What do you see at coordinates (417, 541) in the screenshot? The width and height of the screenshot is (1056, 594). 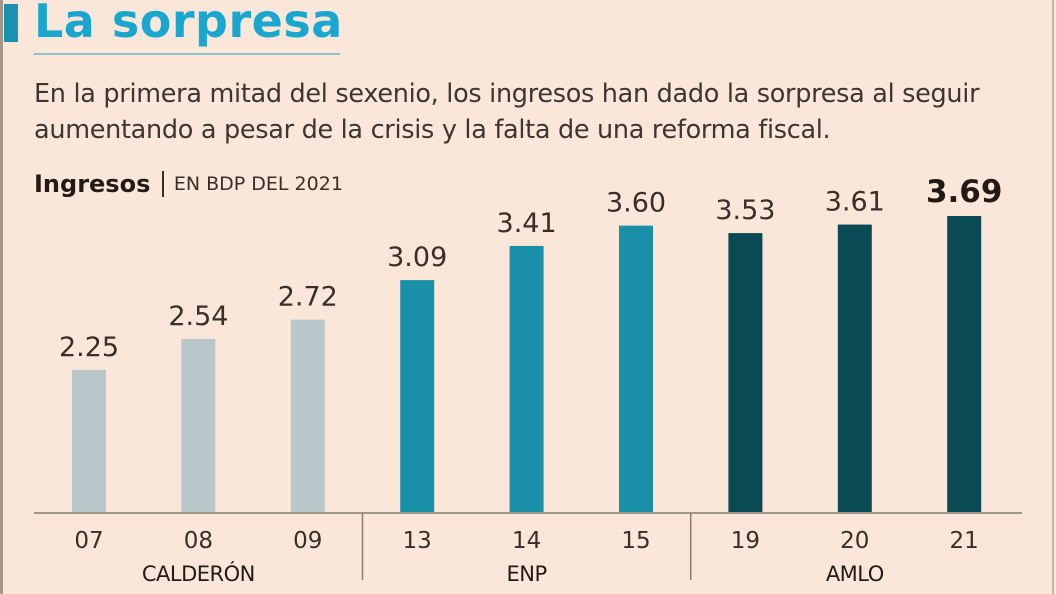 I see `x-tick-label-13: 13` at bounding box center [417, 541].